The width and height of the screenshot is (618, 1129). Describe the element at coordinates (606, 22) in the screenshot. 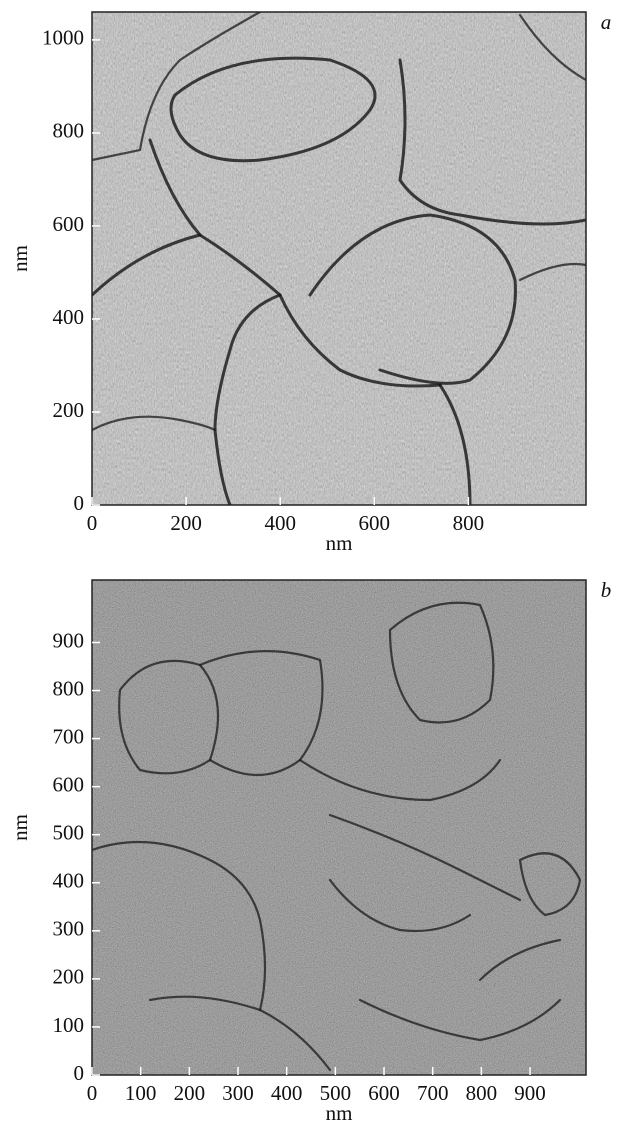

I see `panel-label: a` at that location.